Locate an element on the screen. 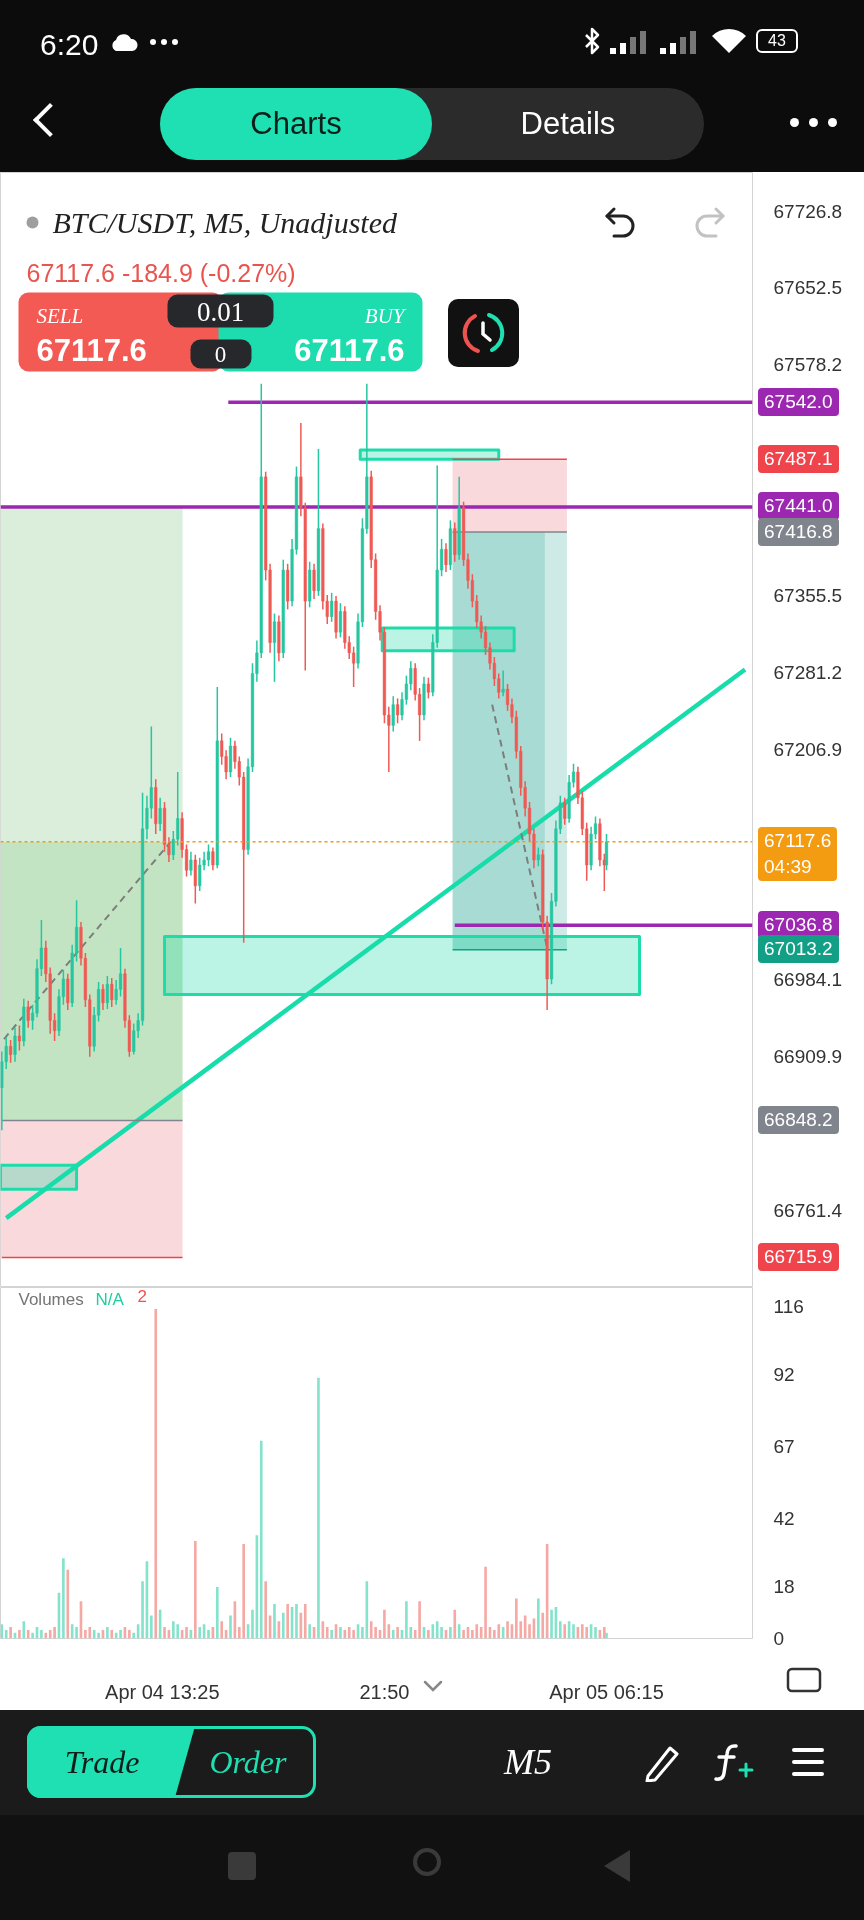  text: 66715.9 is located at coordinates (798, 1257).